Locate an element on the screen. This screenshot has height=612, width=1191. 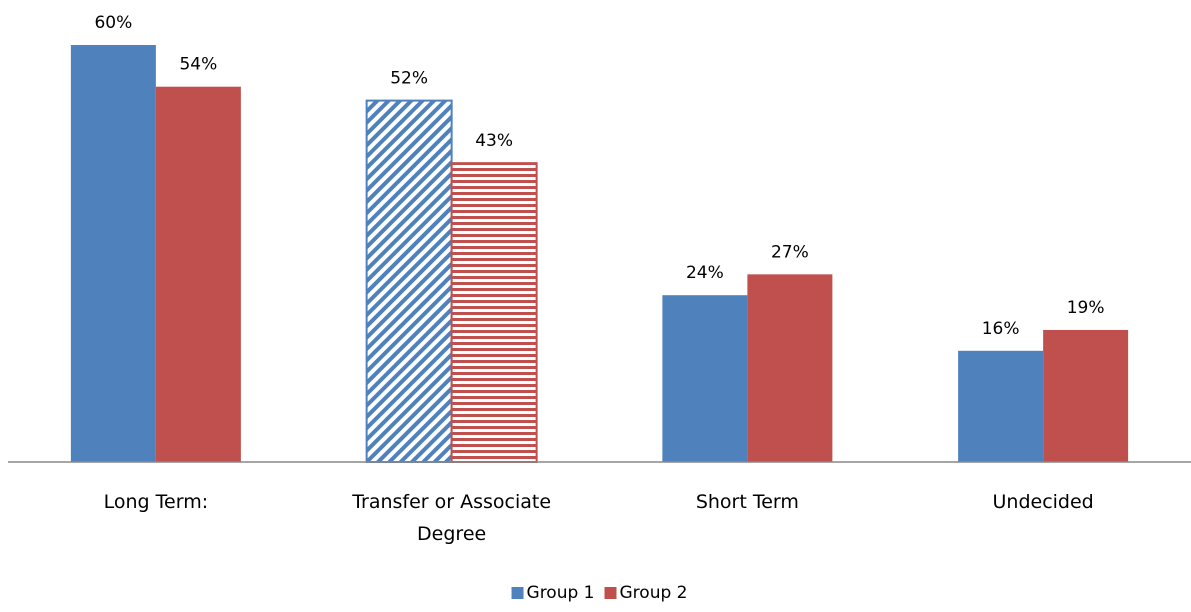
legend: Group 1 Group 2 is located at coordinates (599, 593).